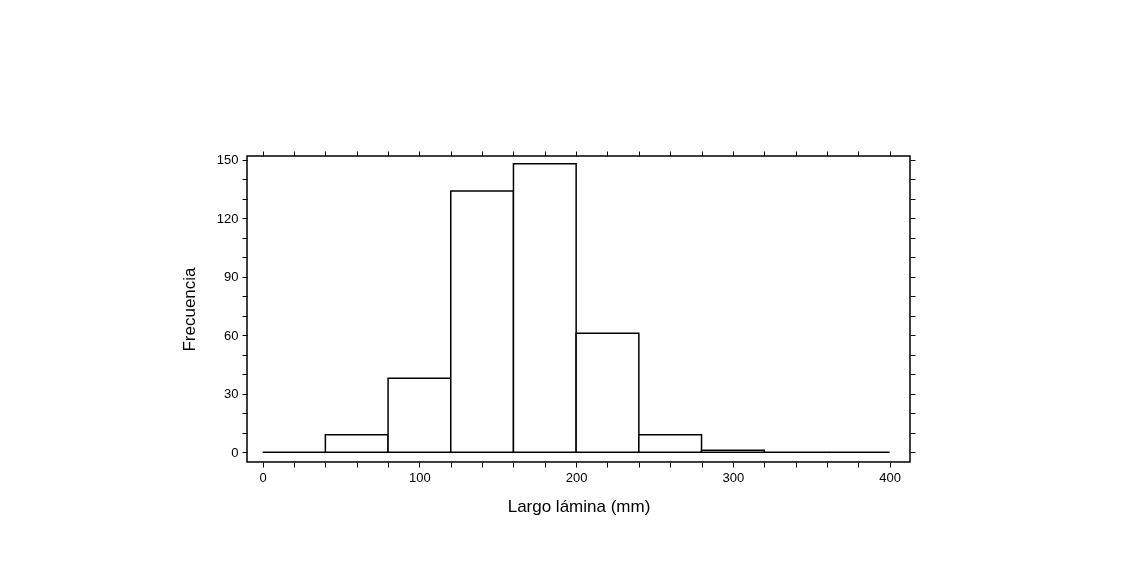 This screenshot has height=566, width=1139. I want to click on y-tick-label: 150, so click(227, 160).